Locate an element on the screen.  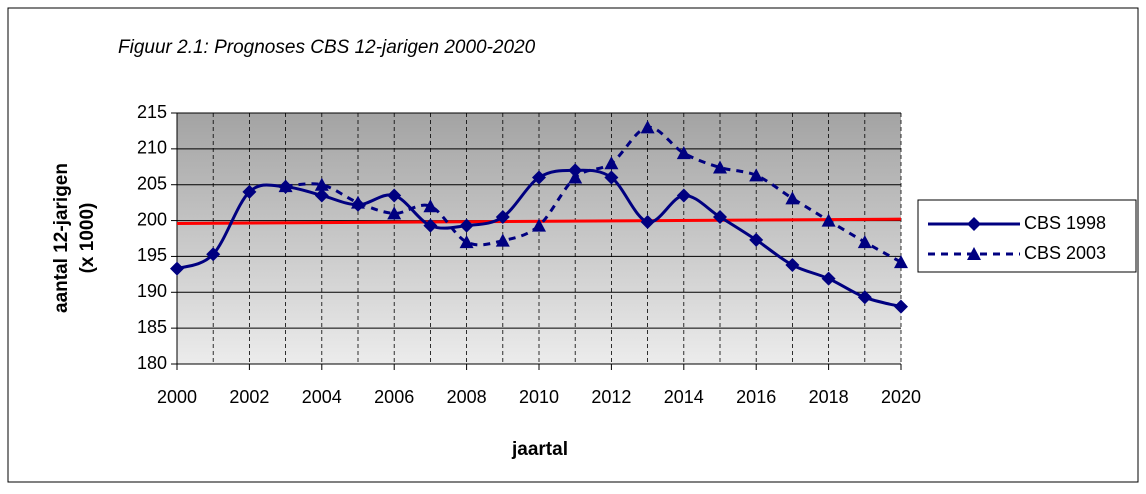
legend is located at coordinates (1027, 236).